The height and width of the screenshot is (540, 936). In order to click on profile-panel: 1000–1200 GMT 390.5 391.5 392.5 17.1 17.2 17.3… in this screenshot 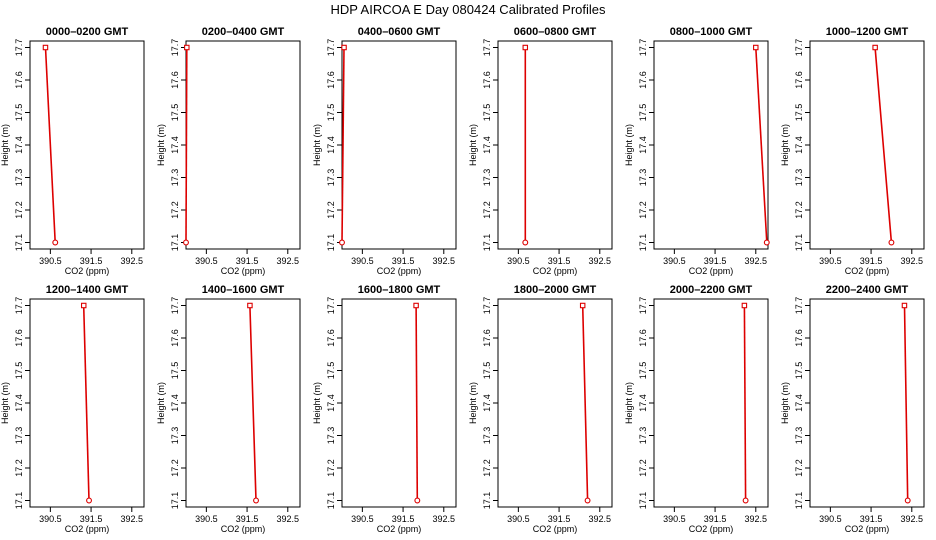, I will do `click(852, 151)`.